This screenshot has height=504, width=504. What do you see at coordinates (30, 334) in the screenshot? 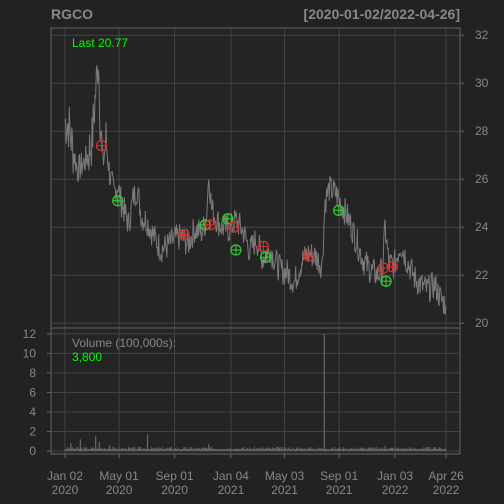
I see `volume-tick-label: 12` at bounding box center [30, 334].